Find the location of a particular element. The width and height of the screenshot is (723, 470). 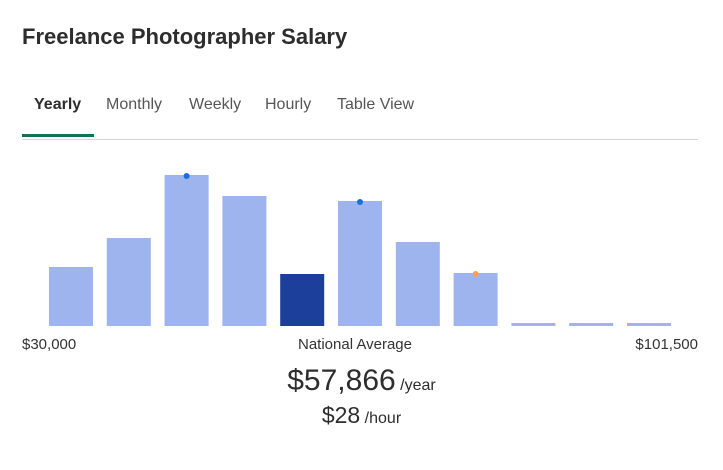

max-label: $101,500 is located at coordinates (666, 344).